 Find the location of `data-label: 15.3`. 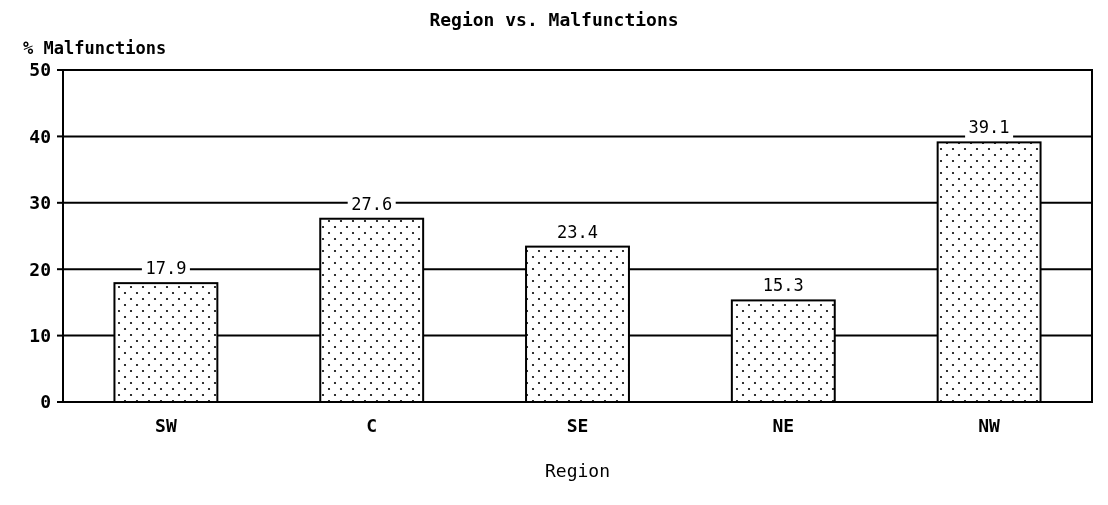

data-label: 15.3 is located at coordinates (783, 285).